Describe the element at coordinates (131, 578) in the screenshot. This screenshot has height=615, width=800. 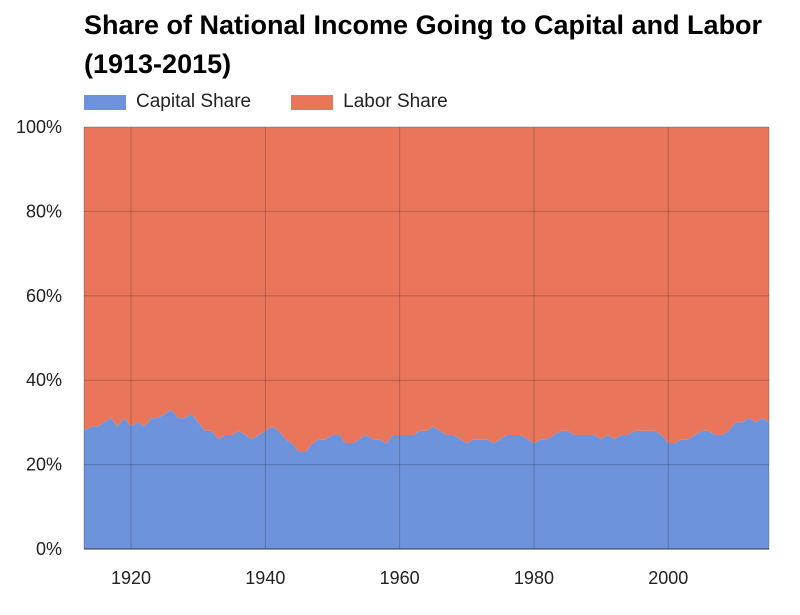
I see `x-tick-label-0: 1920` at that location.